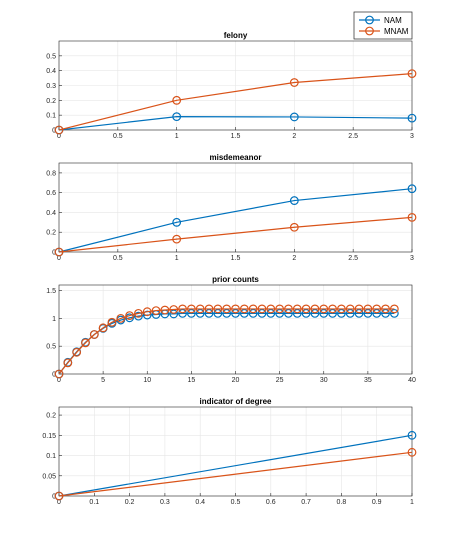 The image size is (452, 557). Describe the element at coordinates (236, 258) in the screenshot. I see `x-tick-label: 1.5` at that location.